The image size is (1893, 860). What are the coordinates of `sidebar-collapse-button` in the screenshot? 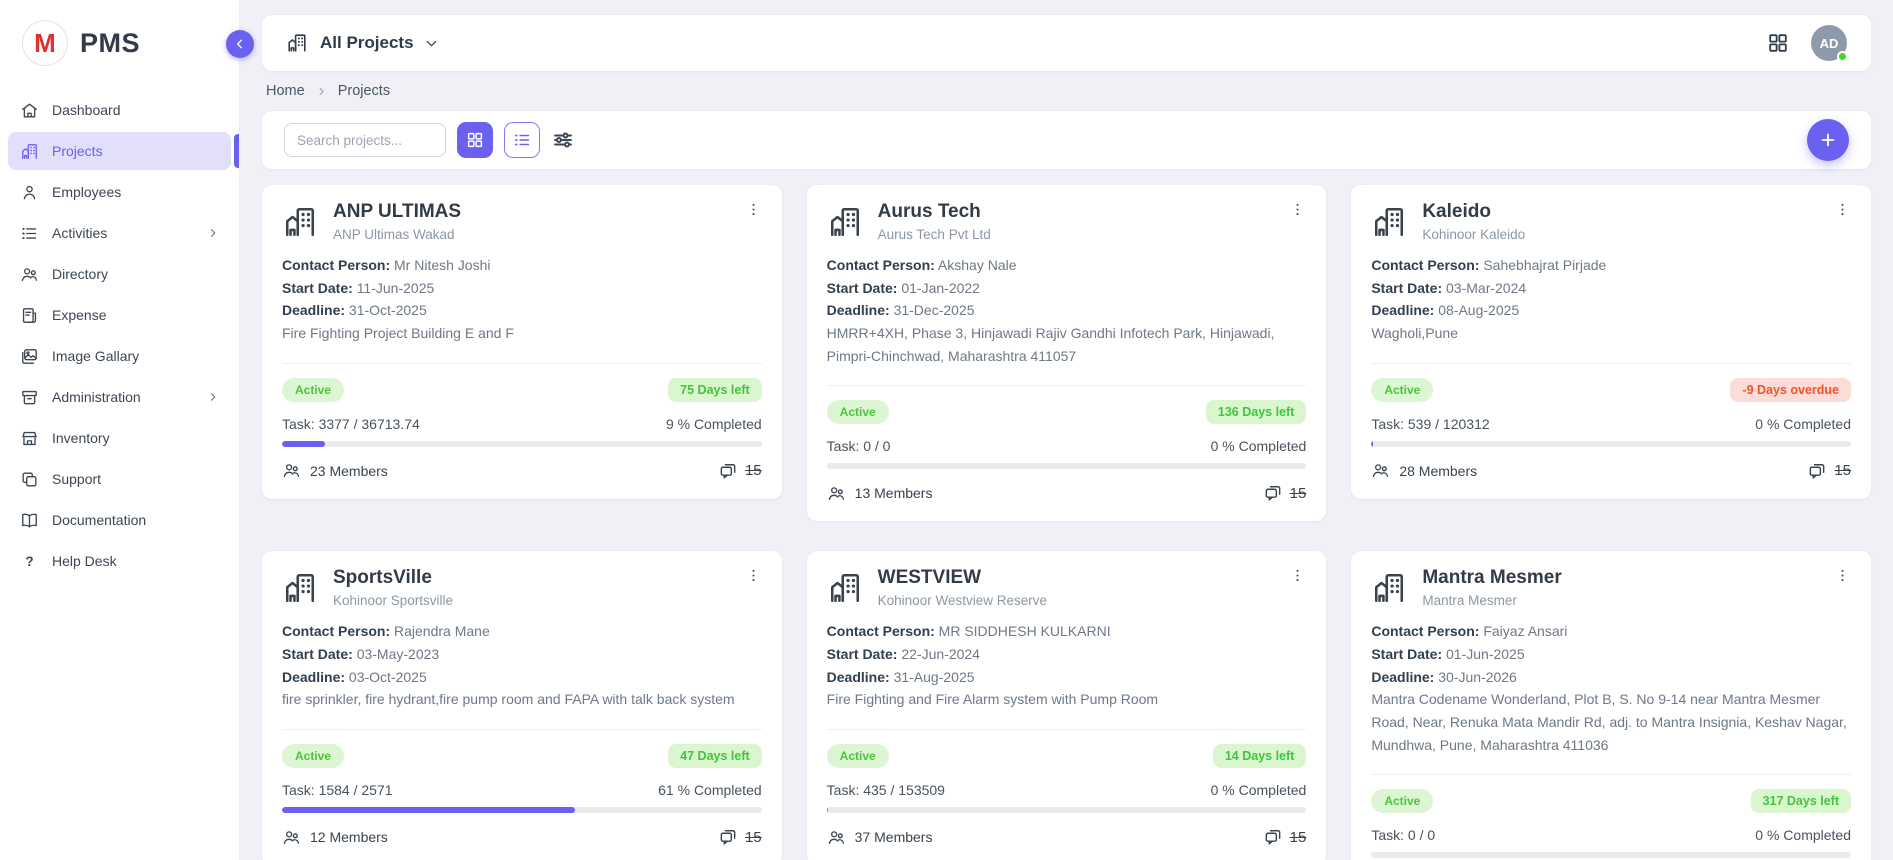 It's located at (240, 44).